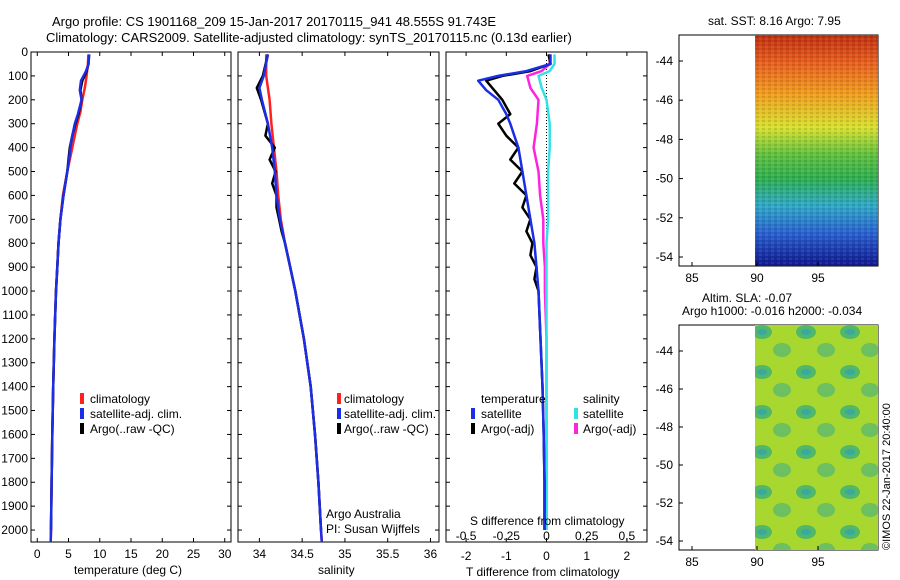 Image resolution: width=900 pixels, height=580 pixels. I want to click on legend-label-sal-satellite: satellite, so click(603, 414).